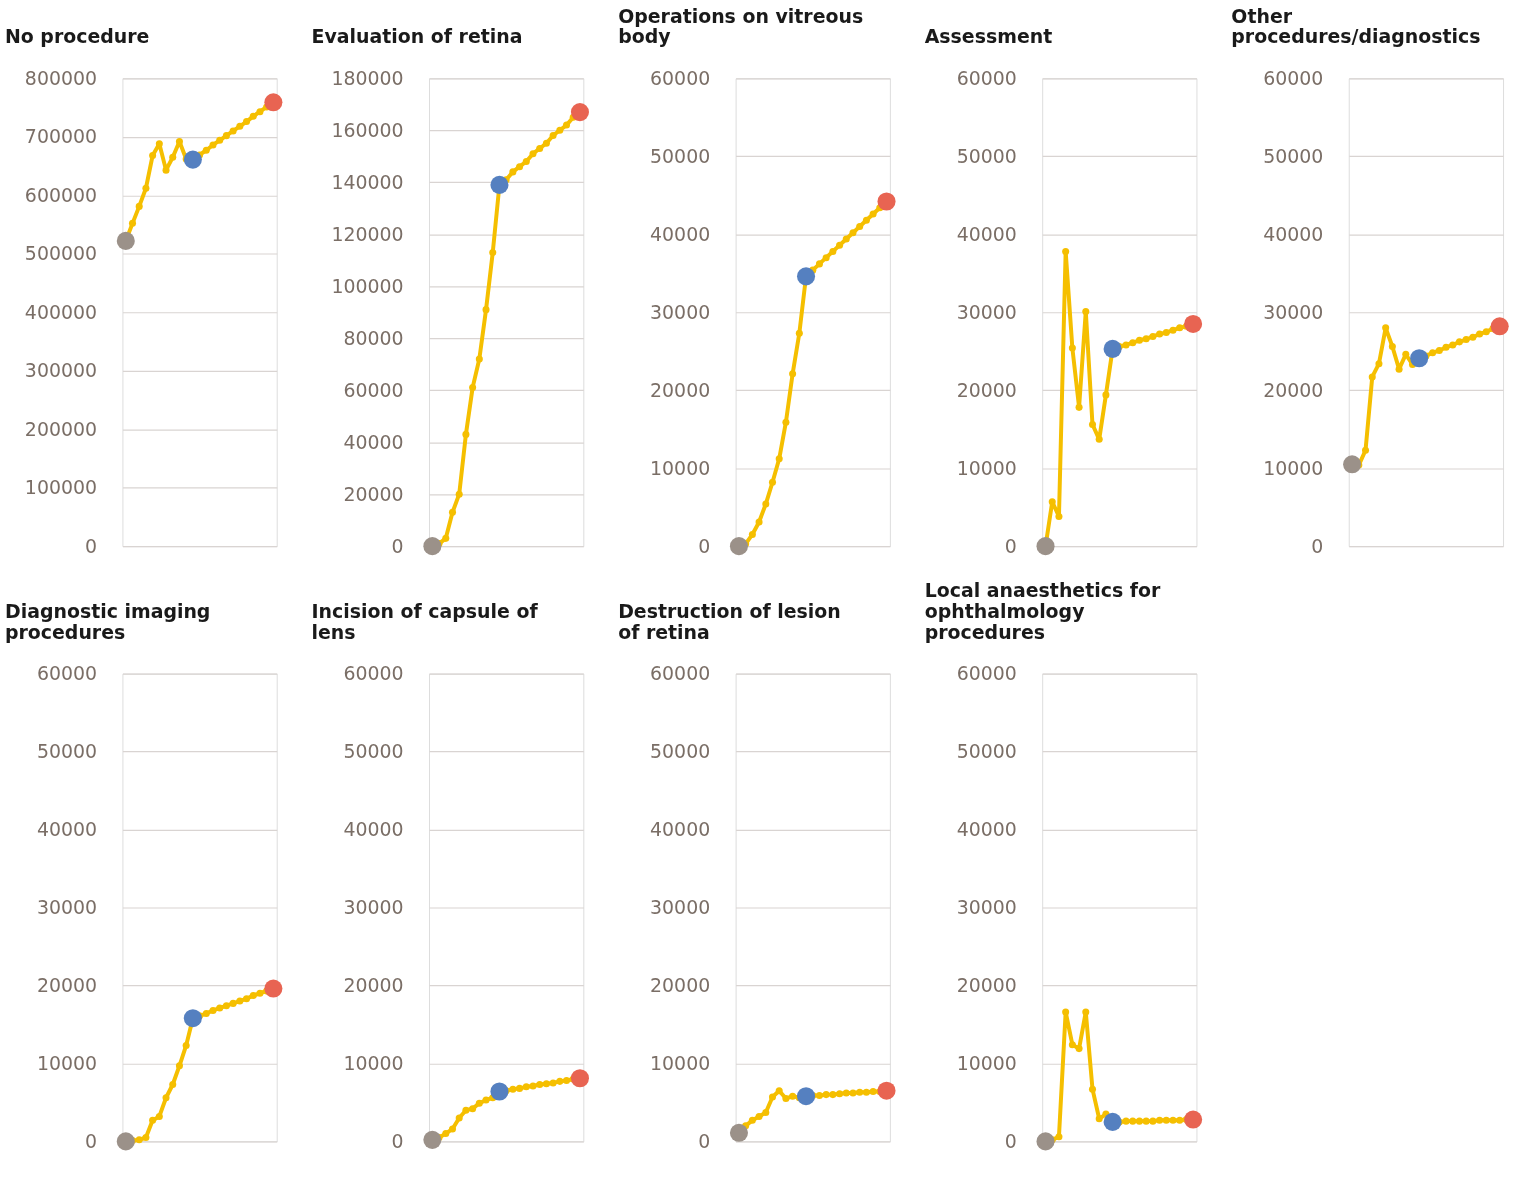  Describe the element at coordinates (1042, 610) in the screenshot. I see `chart-title: Local anaesthetics for ophthalmology procedures` at that location.